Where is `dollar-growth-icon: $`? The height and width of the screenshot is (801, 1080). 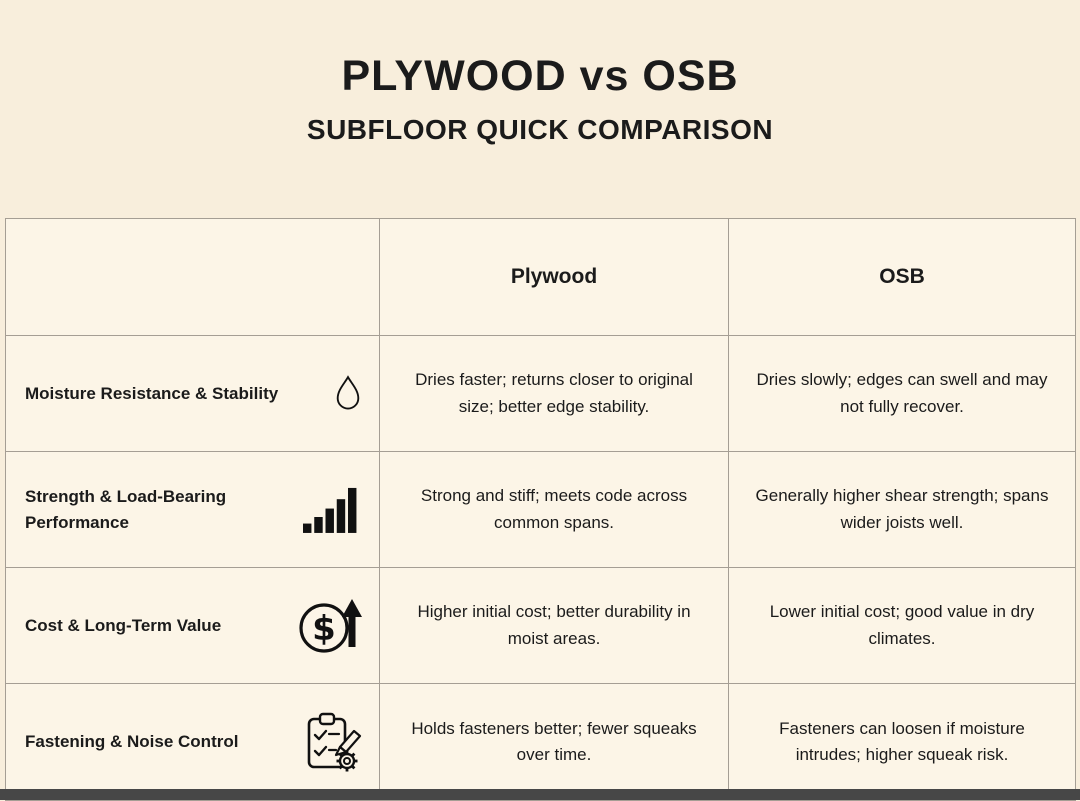
dollar-growth-icon: $ is located at coordinates (330, 626).